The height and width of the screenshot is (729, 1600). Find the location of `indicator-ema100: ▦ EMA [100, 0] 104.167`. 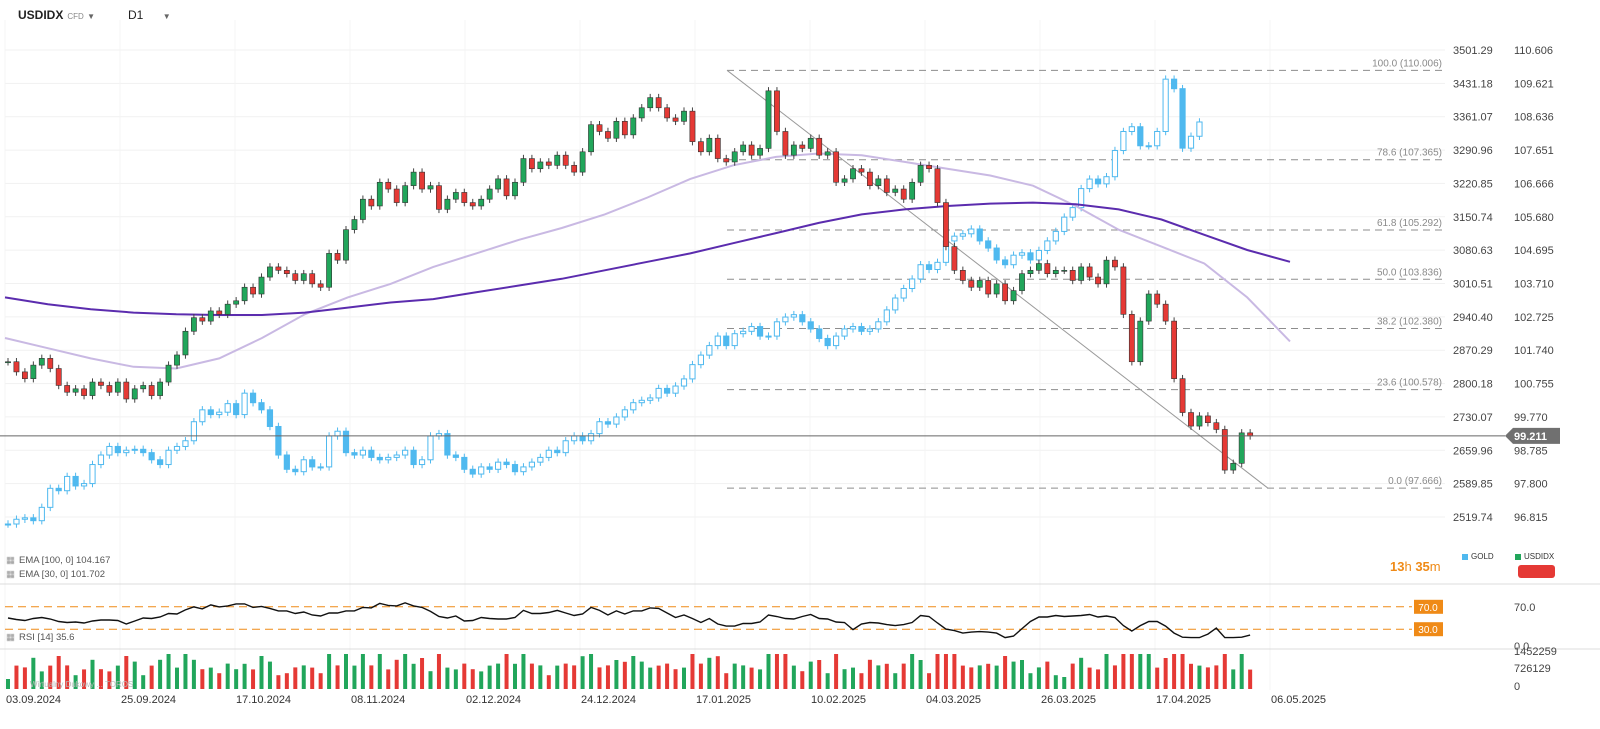

indicator-ema100: ▦ EMA [100, 0] 104.167 is located at coordinates (58, 560).